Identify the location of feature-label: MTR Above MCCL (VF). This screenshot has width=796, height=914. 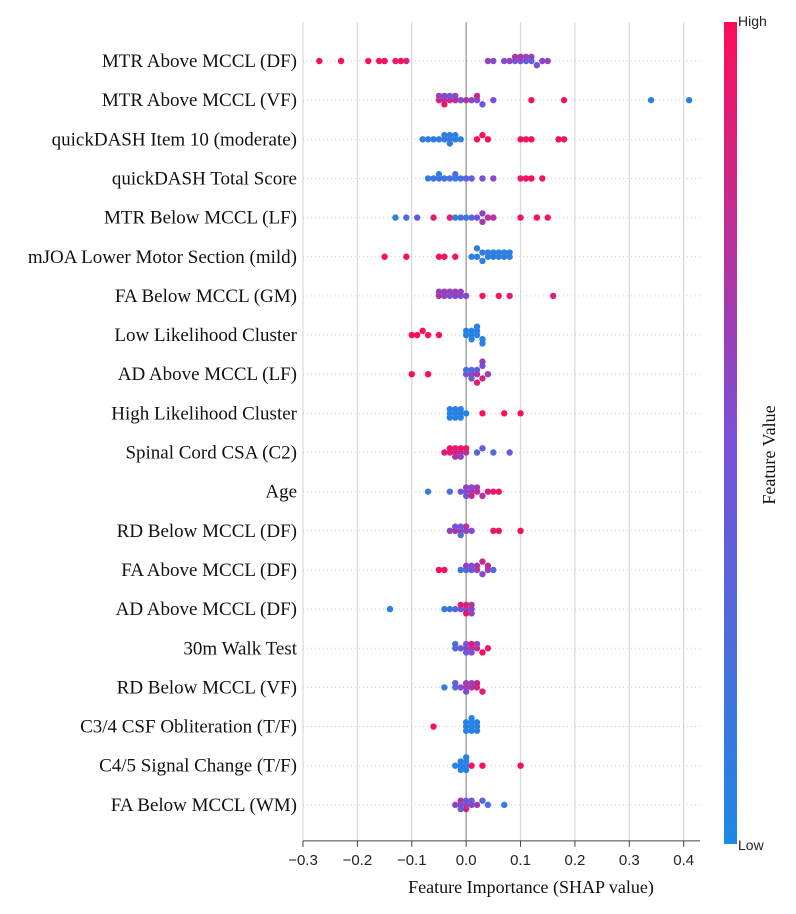
(199, 100).